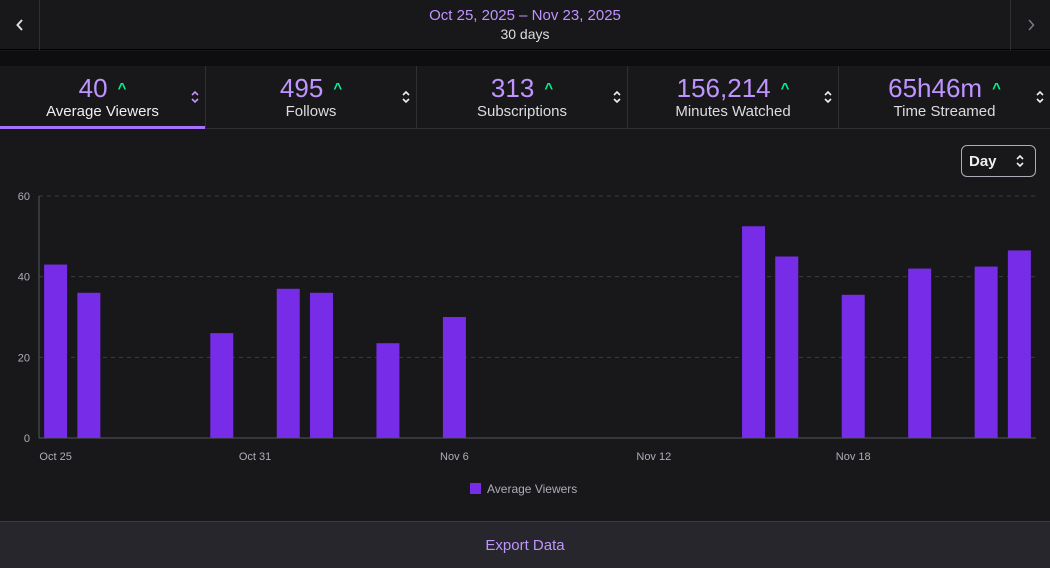  I want to click on next-period-button, so click(1030, 25).